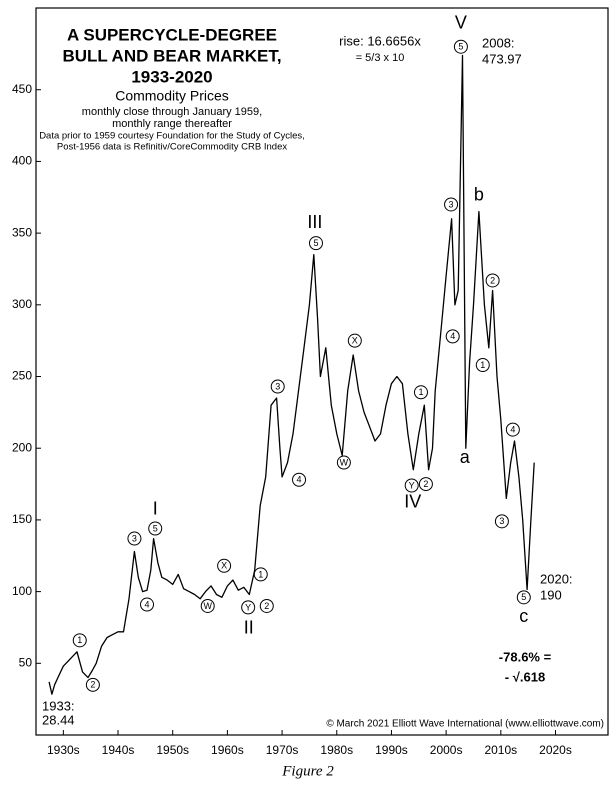 The width and height of the screenshot is (616, 788). What do you see at coordinates (556, 578) in the screenshot?
I see `side-note: 2020:` at bounding box center [556, 578].